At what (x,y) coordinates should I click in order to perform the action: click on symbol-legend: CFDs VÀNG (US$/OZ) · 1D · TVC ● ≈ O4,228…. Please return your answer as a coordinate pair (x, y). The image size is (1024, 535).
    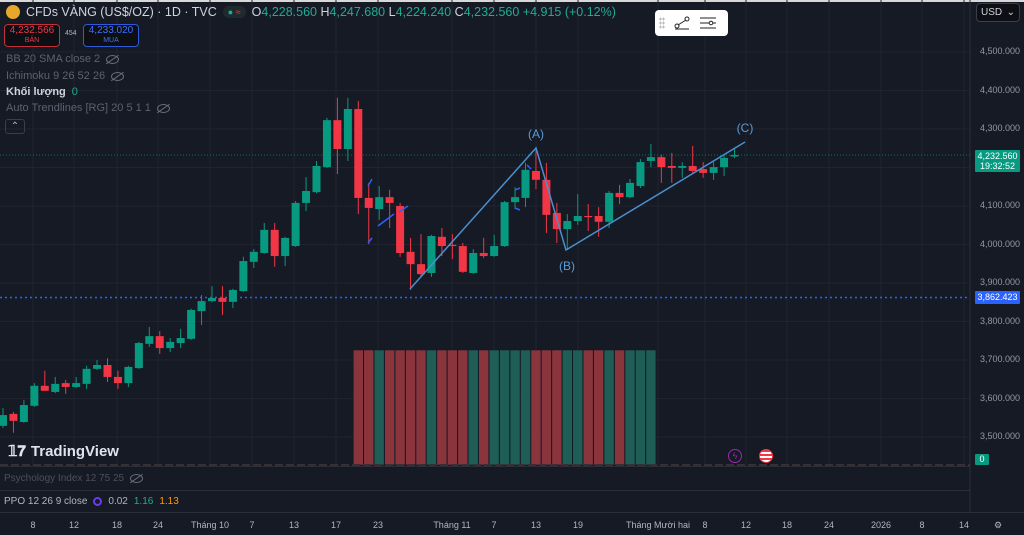
    Looking at the image, I should click on (311, 12).